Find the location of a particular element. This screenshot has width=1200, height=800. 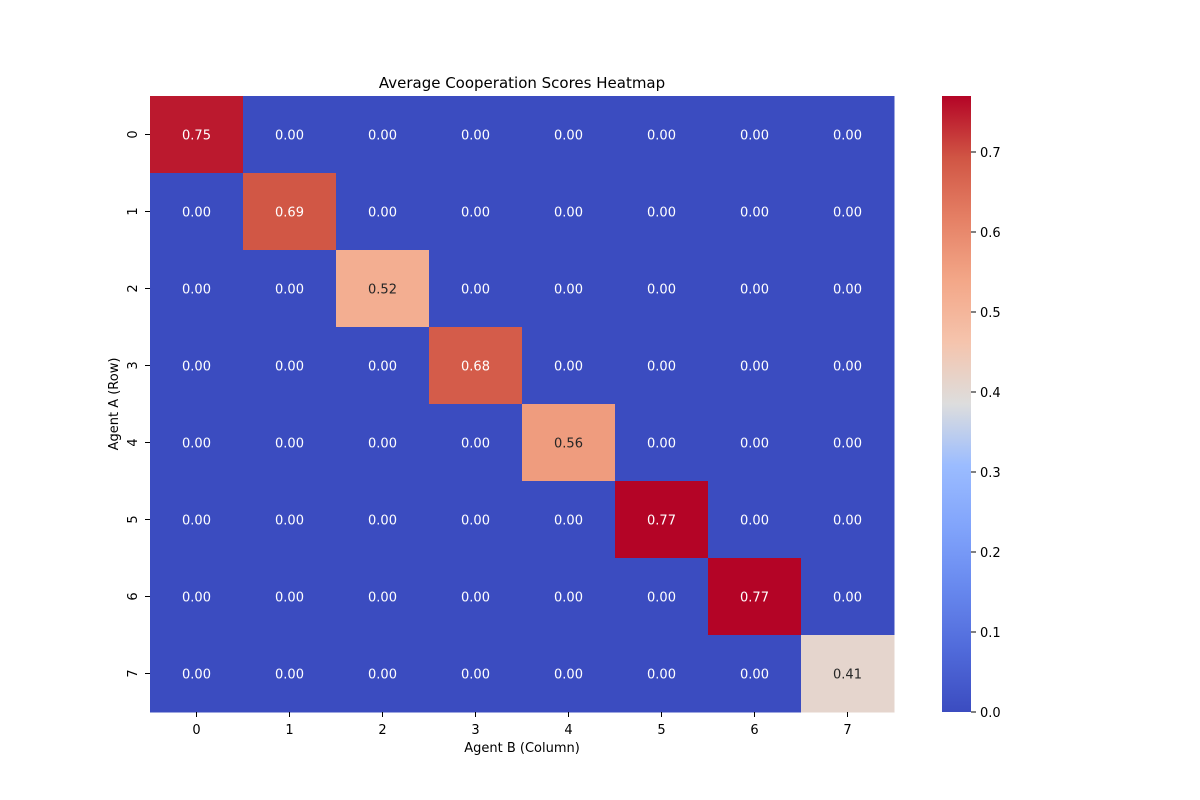

x-tick-label: 7 is located at coordinates (847, 730).